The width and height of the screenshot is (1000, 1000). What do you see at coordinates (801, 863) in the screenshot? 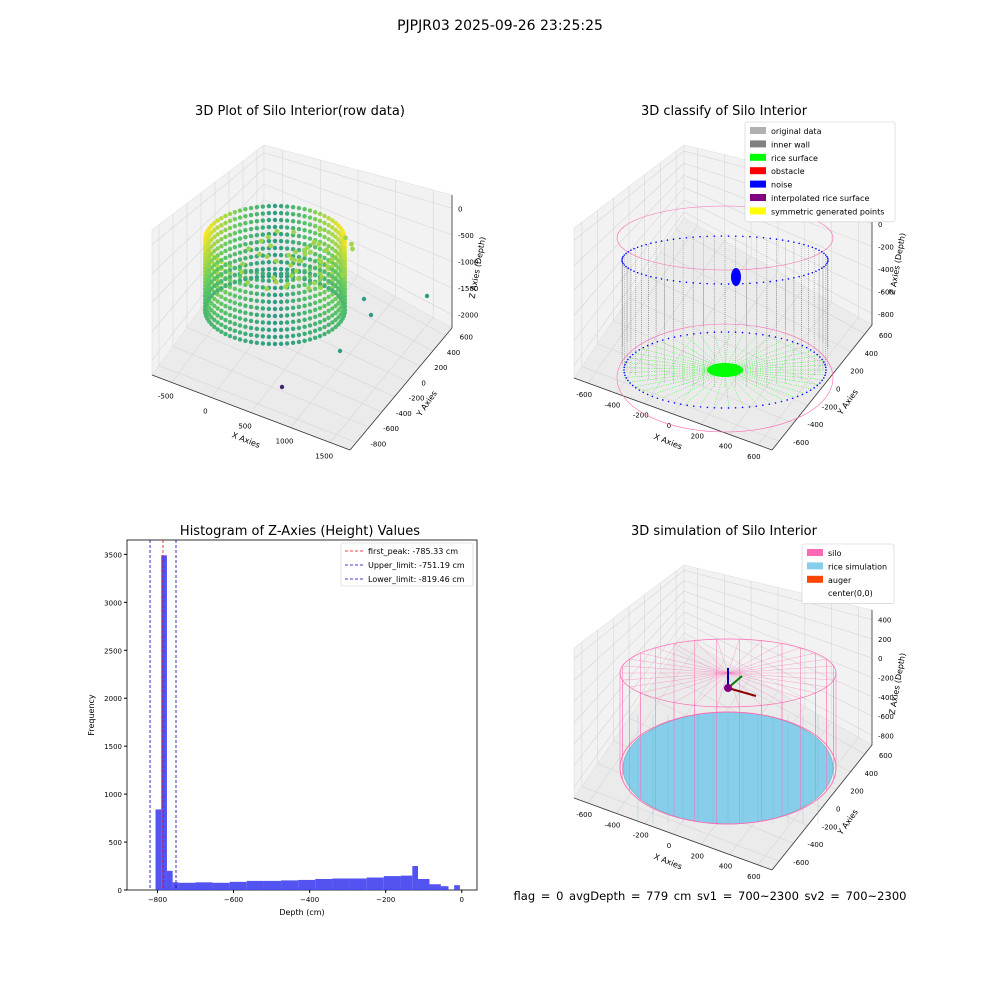
I see `y-tick-label: -600` at bounding box center [801, 863].